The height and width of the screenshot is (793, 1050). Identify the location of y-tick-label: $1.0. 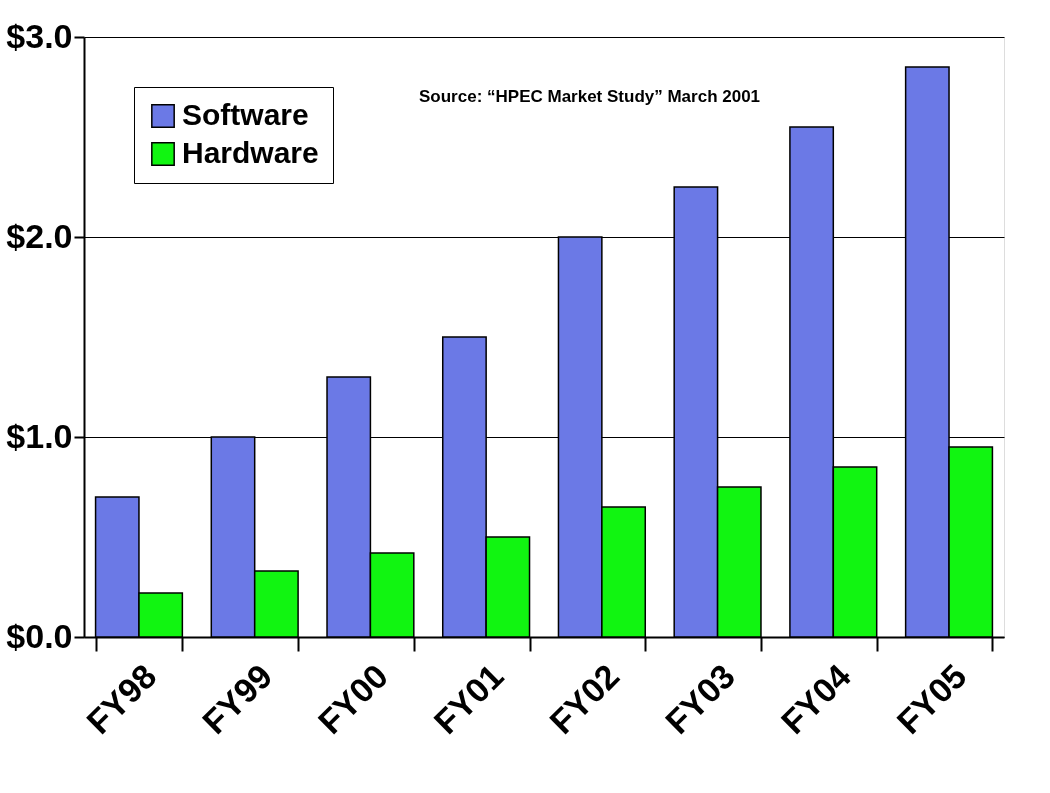
(39, 435).